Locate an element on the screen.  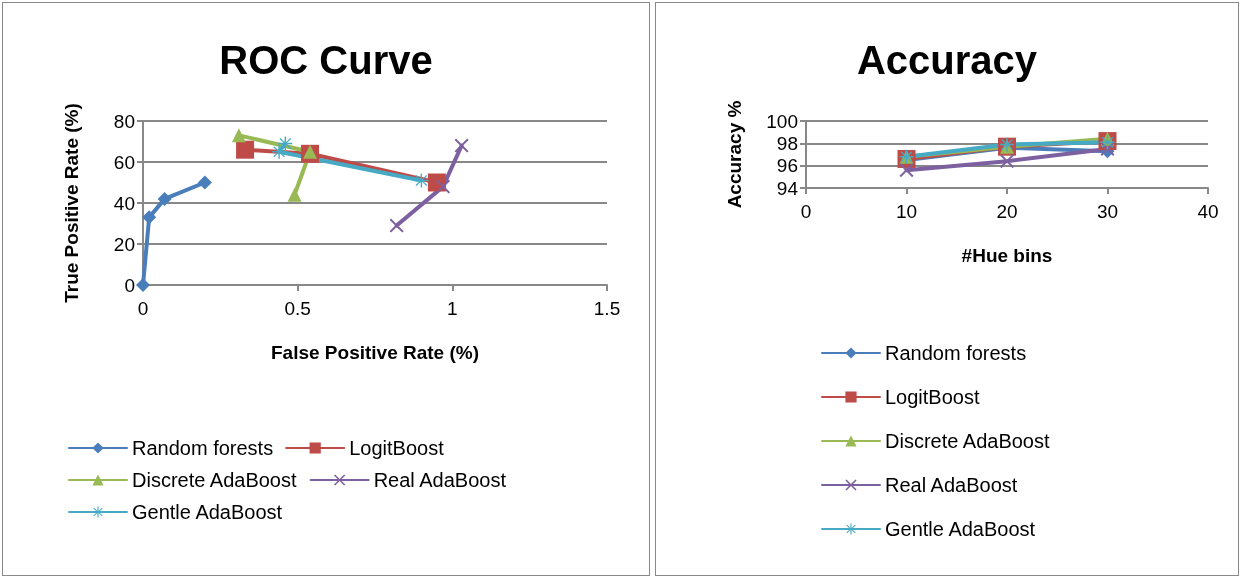
y-tick-label: 96 is located at coordinates (787, 166).